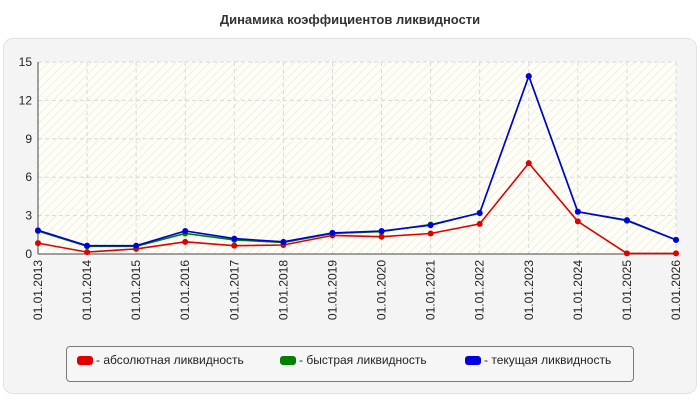 This screenshot has height=400, width=700. I want to click on y-tick-label: 12, so click(26, 100).